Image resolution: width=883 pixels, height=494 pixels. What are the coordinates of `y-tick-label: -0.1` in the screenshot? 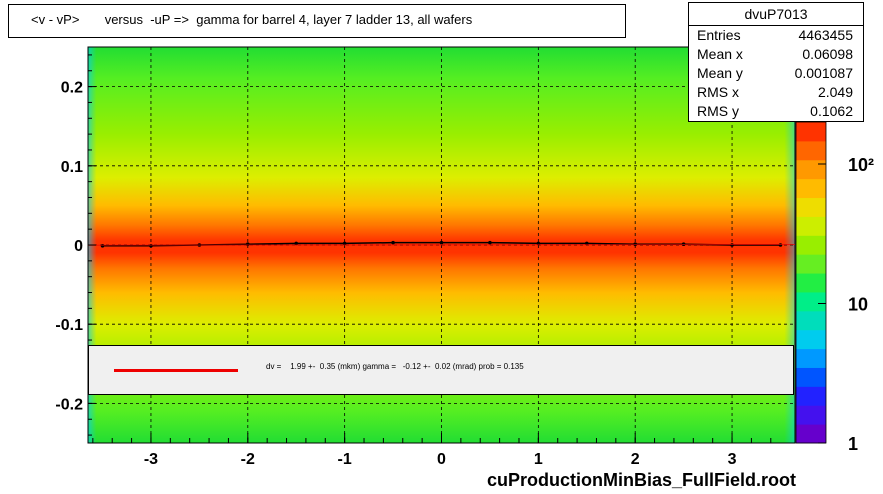 It's located at (69, 325).